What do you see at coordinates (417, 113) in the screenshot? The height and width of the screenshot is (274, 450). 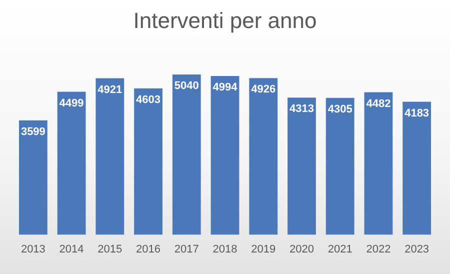 I see `data-label: 4183` at bounding box center [417, 113].